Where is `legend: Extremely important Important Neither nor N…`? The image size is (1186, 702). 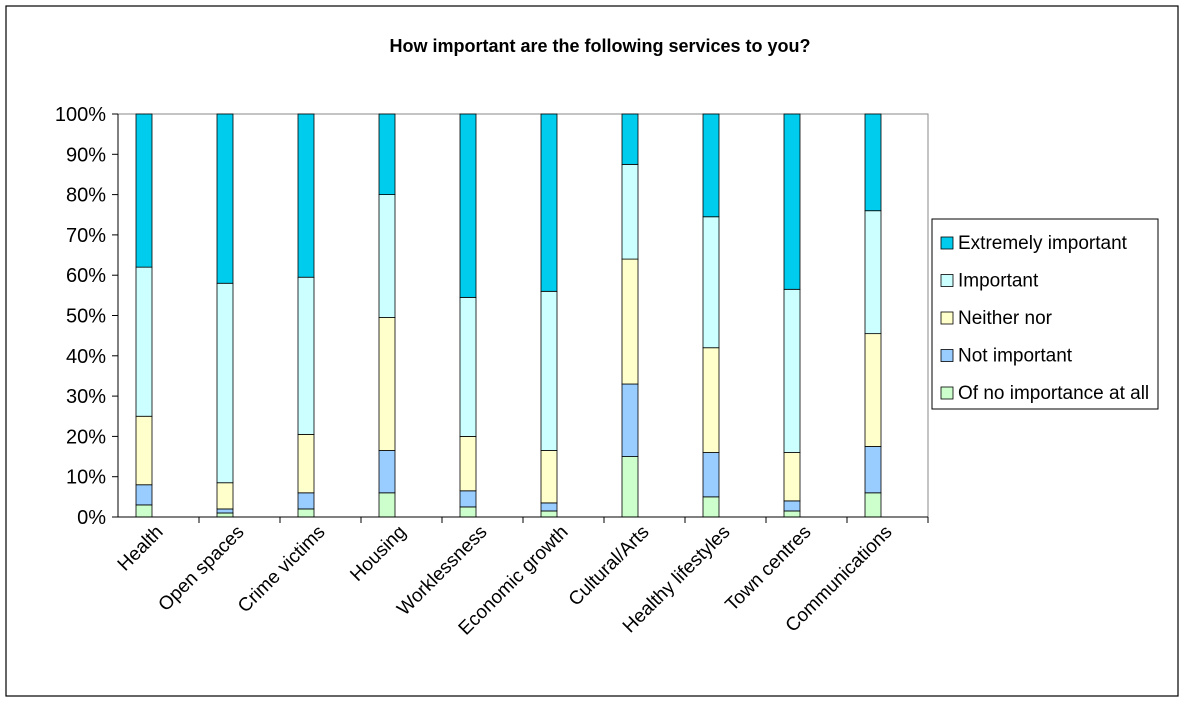 legend: Extremely important Important Neither nor N… is located at coordinates (1045, 314).